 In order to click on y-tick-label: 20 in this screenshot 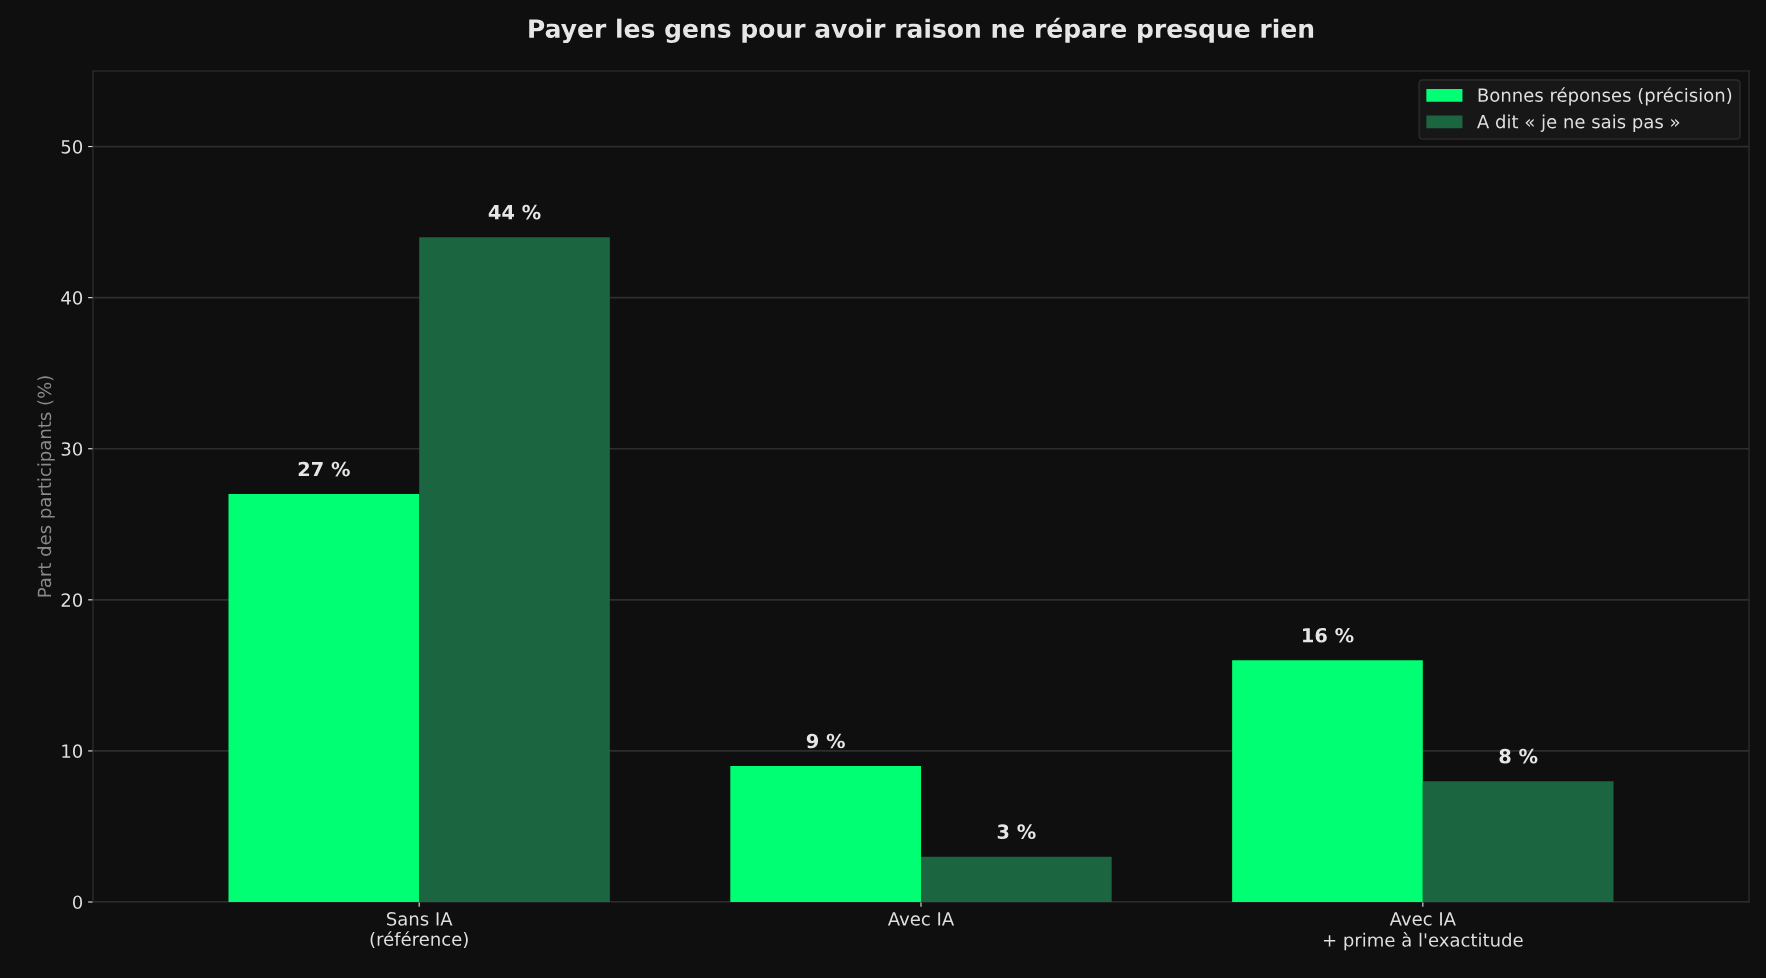, I will do `click(72, 600)`.